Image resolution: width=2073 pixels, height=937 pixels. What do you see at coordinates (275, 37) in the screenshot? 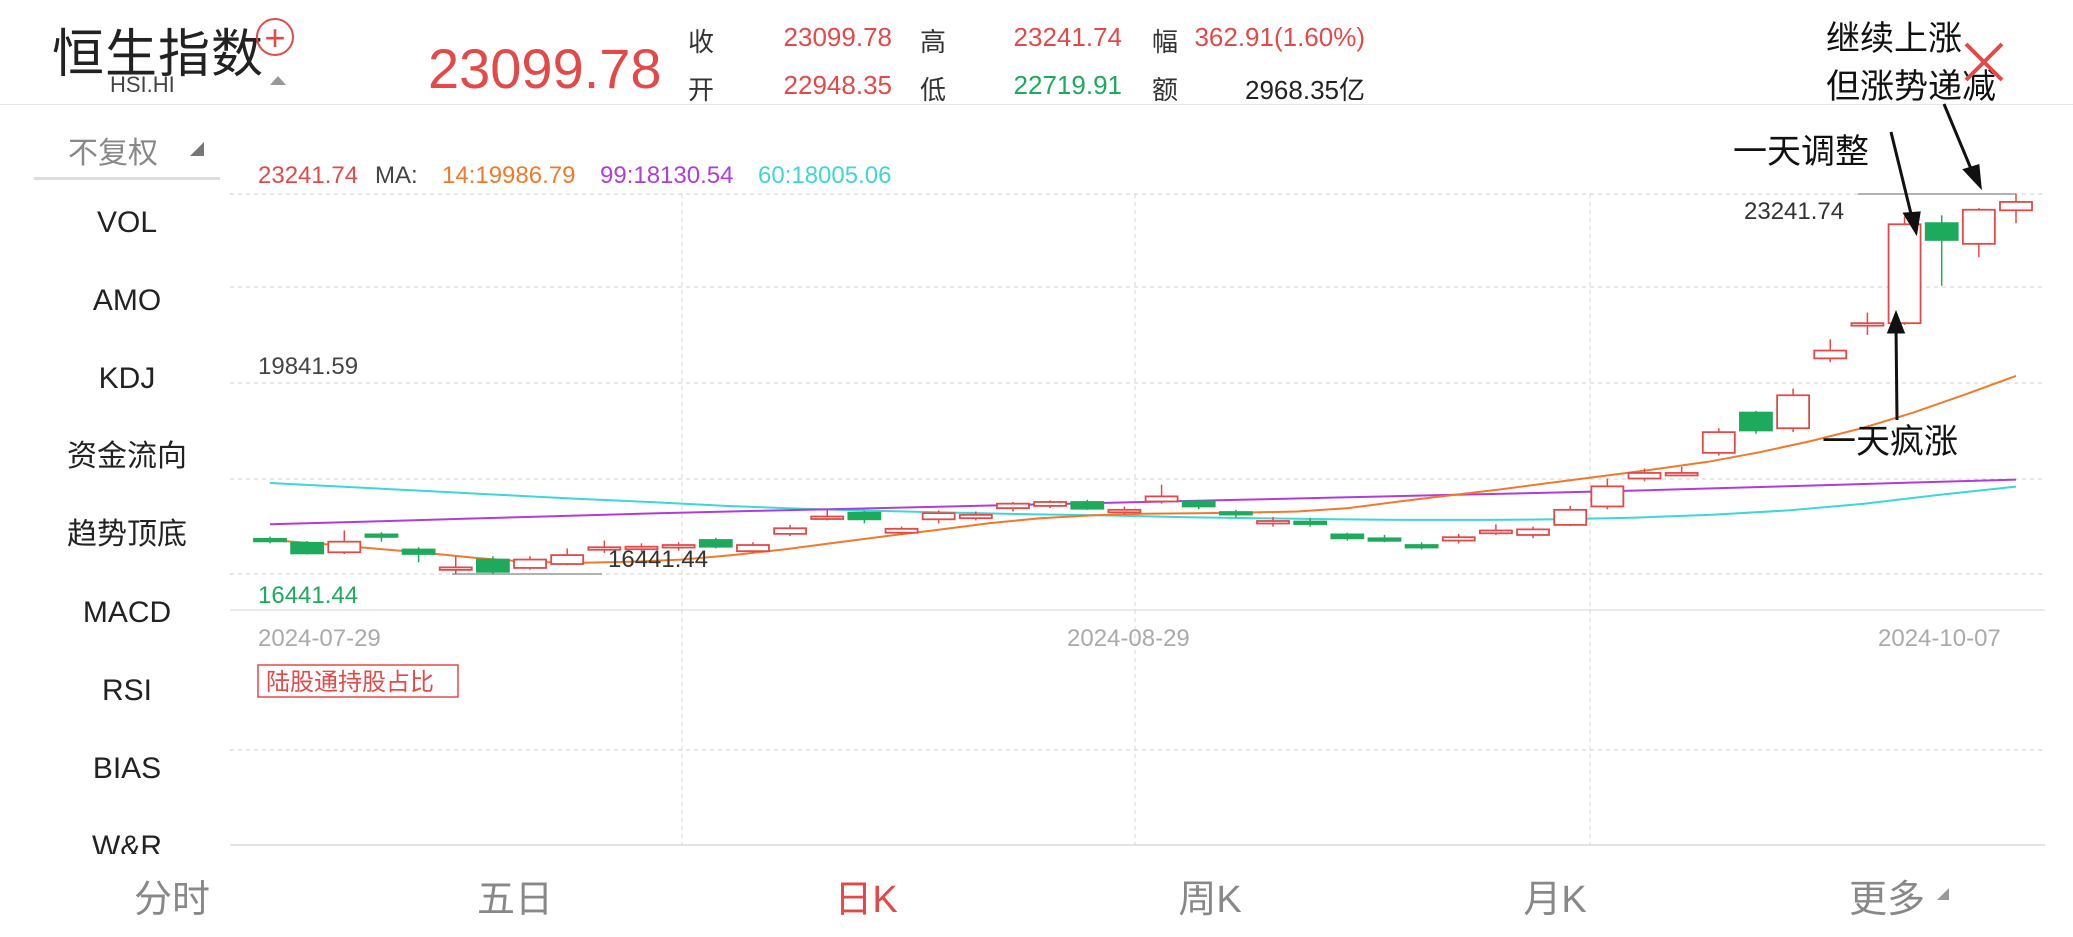
I see `add-watchlist-button: +` at bounding box center [275, 37].